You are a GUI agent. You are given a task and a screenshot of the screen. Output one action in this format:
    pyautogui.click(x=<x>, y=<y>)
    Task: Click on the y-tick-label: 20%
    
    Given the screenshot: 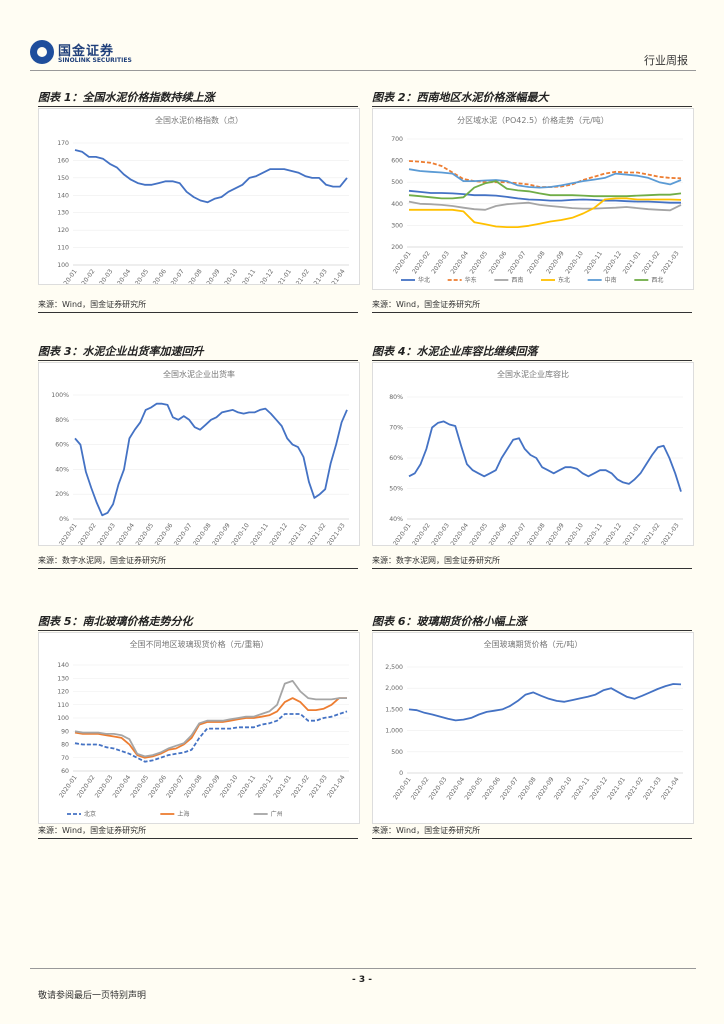 What is the action you would take?
    pyautogui.click(x=62, y=494)
    